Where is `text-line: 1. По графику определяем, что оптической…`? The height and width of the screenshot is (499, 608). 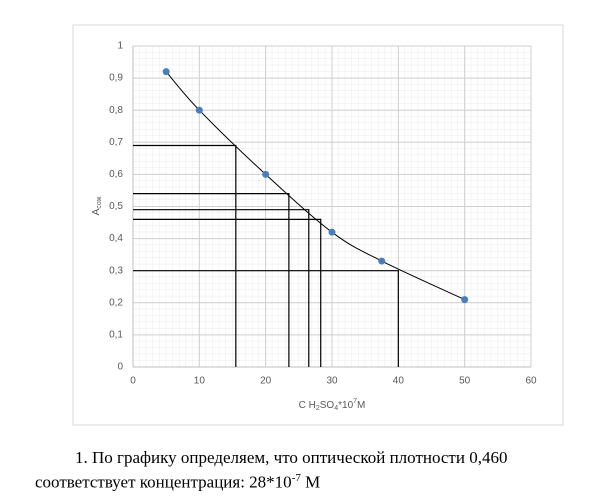
text-line: 1. По графику определяем, что оптической… is located at coordinates (291, 457).